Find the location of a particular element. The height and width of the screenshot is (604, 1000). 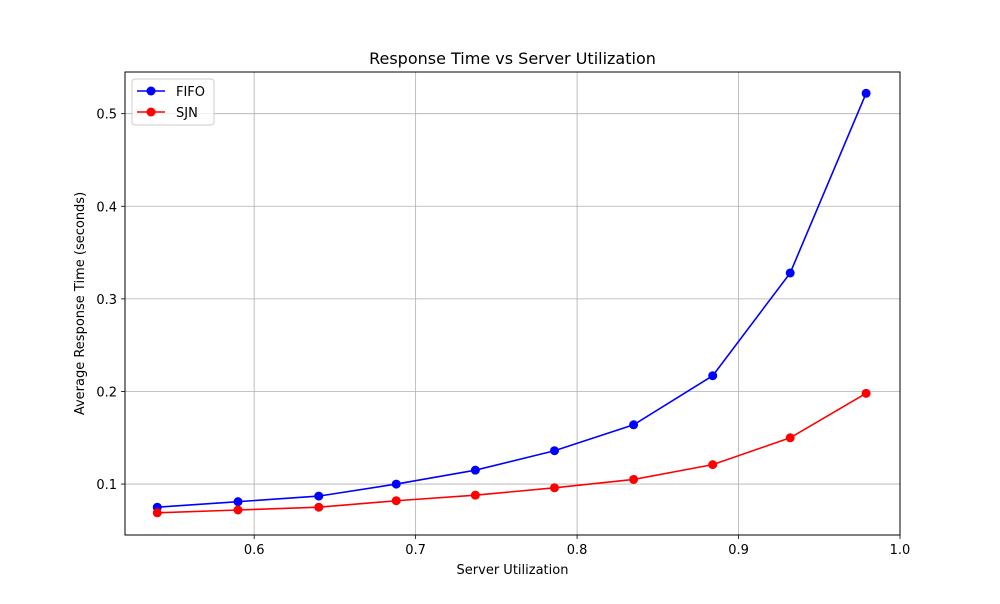

legend-label-fifo: FIFO is located at coordinates (190, 92).